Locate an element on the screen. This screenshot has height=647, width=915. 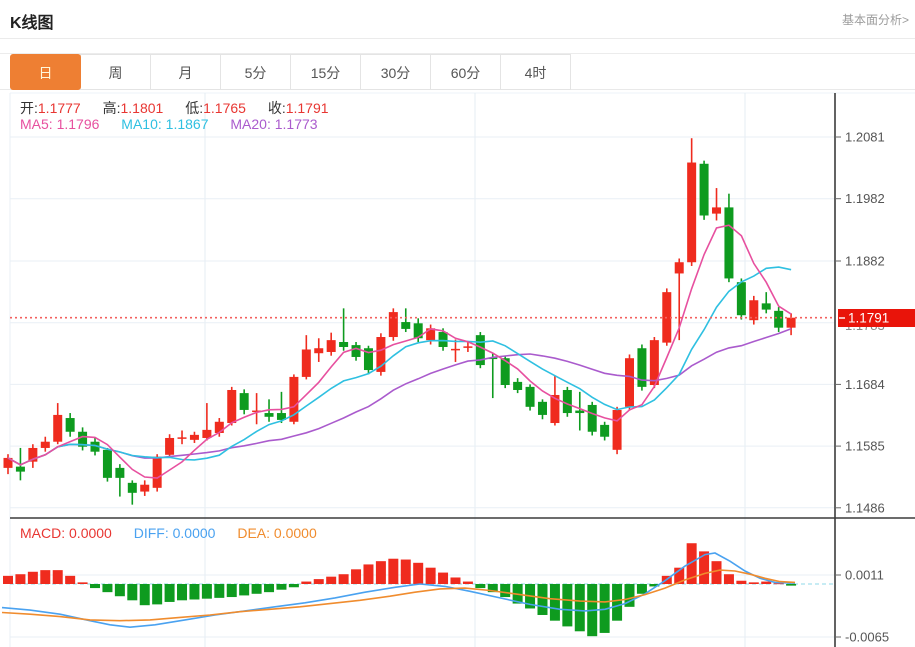
ma5-label: MA5: is located at coordinates (36, 124).